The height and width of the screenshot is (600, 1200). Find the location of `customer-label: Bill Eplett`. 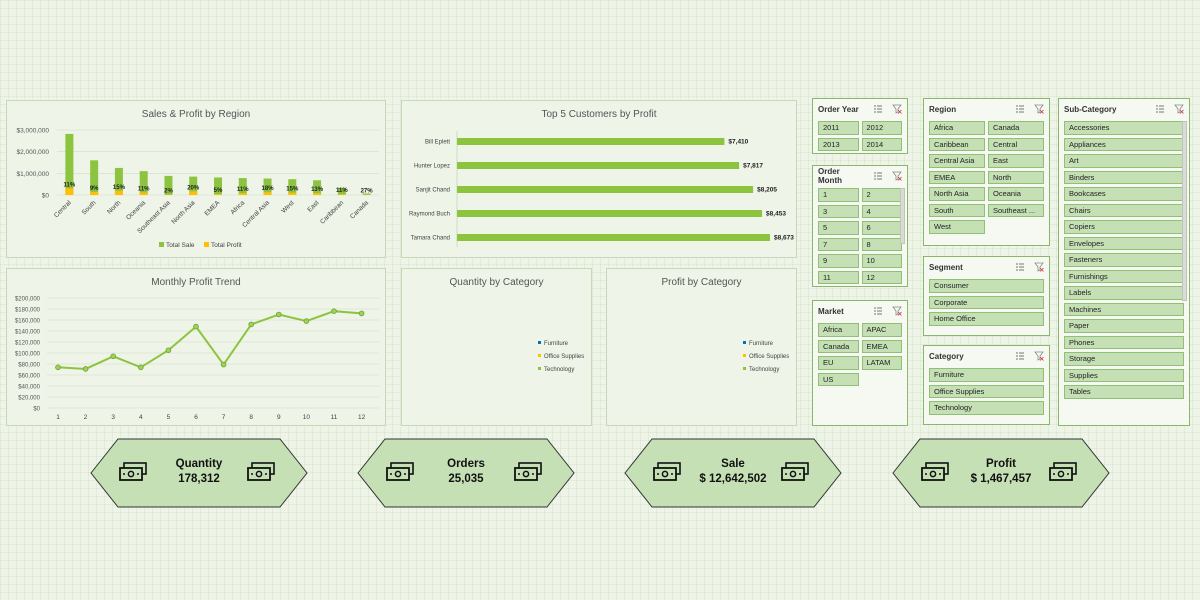

customer-label: Bill Eplett is located at coordinates (437, 143).